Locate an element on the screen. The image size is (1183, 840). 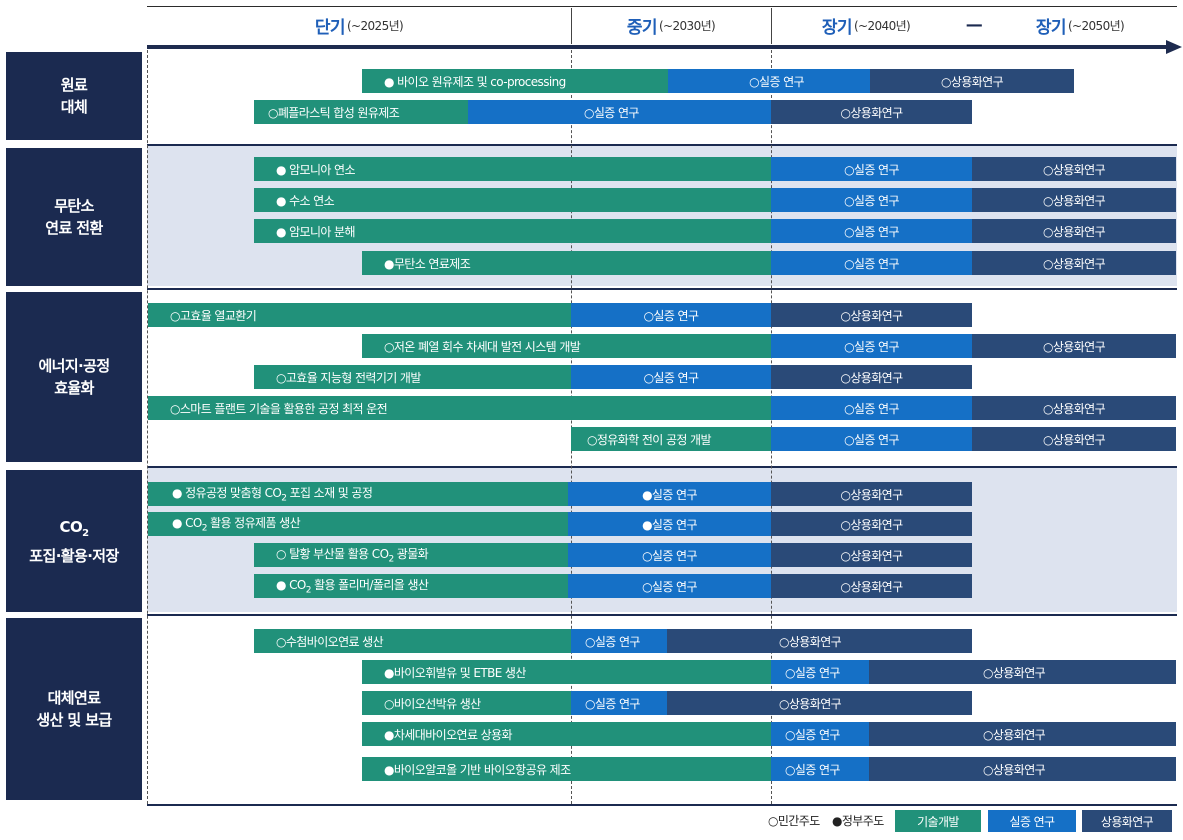
legend-demo-label: 실증 연구 is located at coordinates (1032, 821).